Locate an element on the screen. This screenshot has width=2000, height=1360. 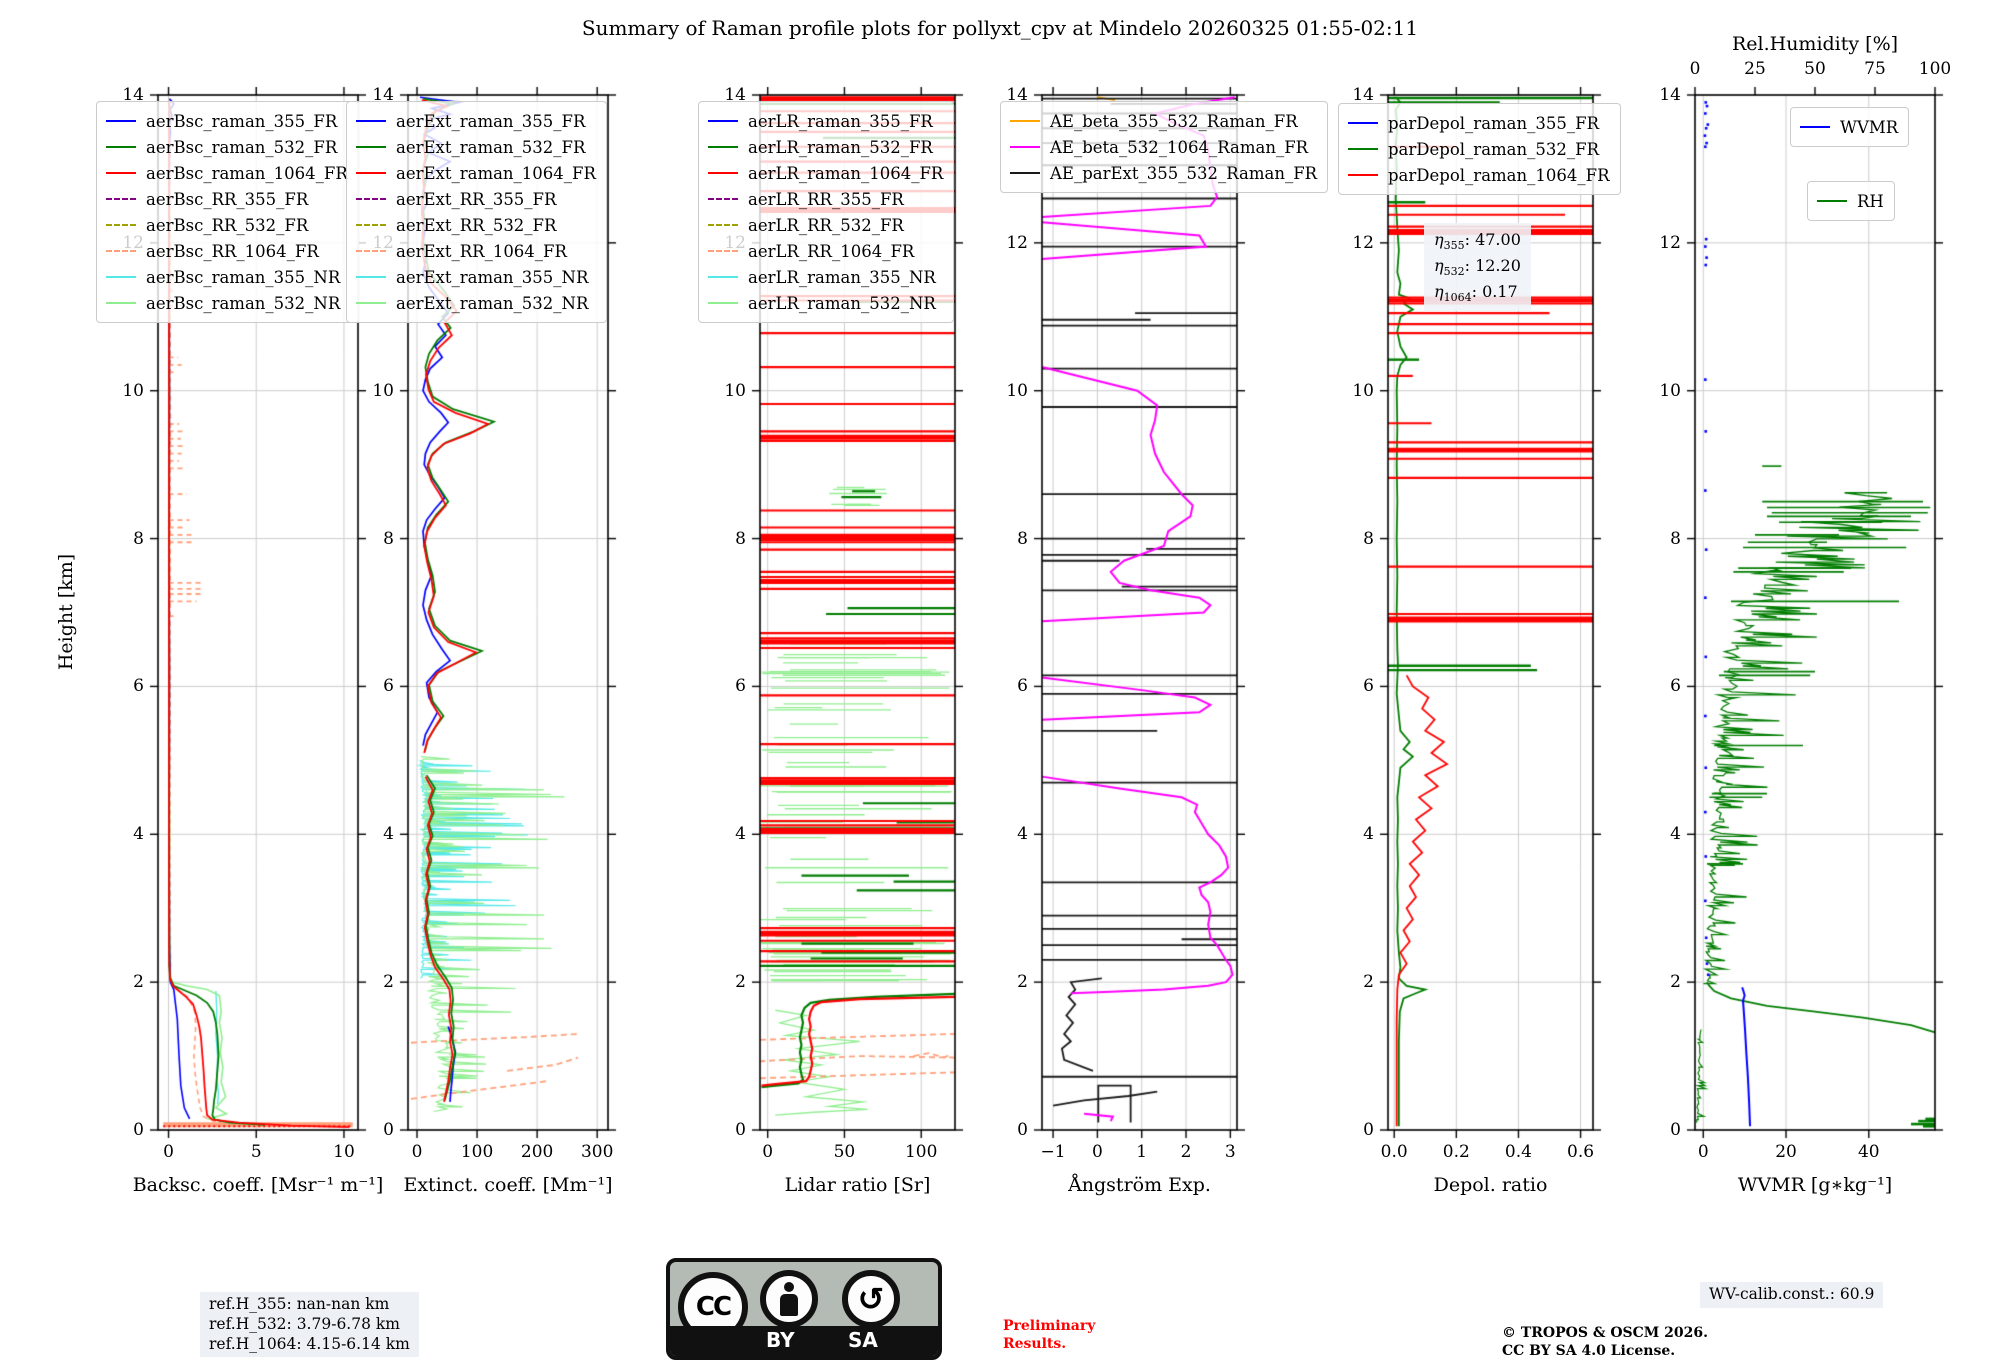
eta-subscript: 1064 is located at coordinates (1457, 298).